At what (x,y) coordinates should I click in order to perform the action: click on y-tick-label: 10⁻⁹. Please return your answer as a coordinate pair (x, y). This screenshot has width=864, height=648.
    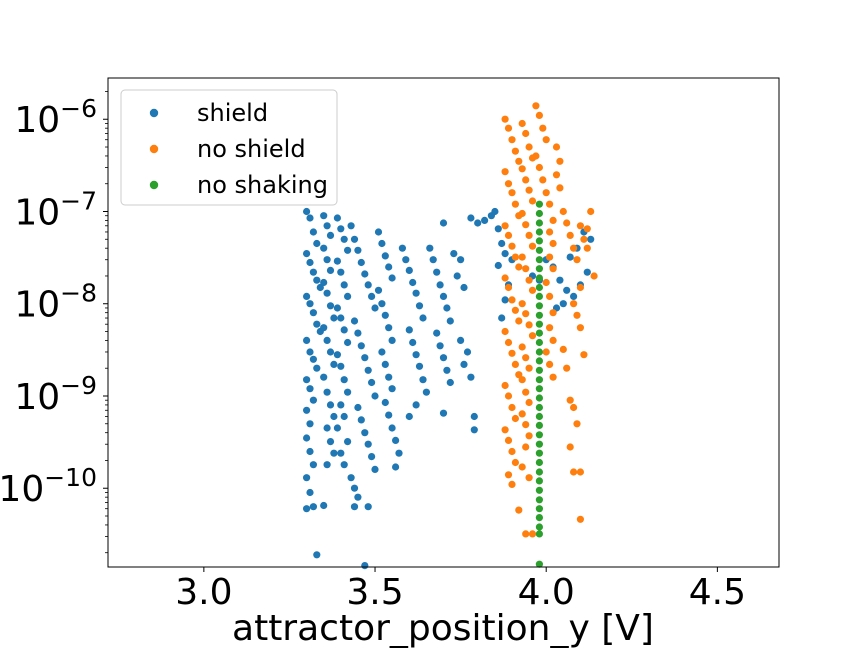
    Looking at the image, I should click on (55, 394).